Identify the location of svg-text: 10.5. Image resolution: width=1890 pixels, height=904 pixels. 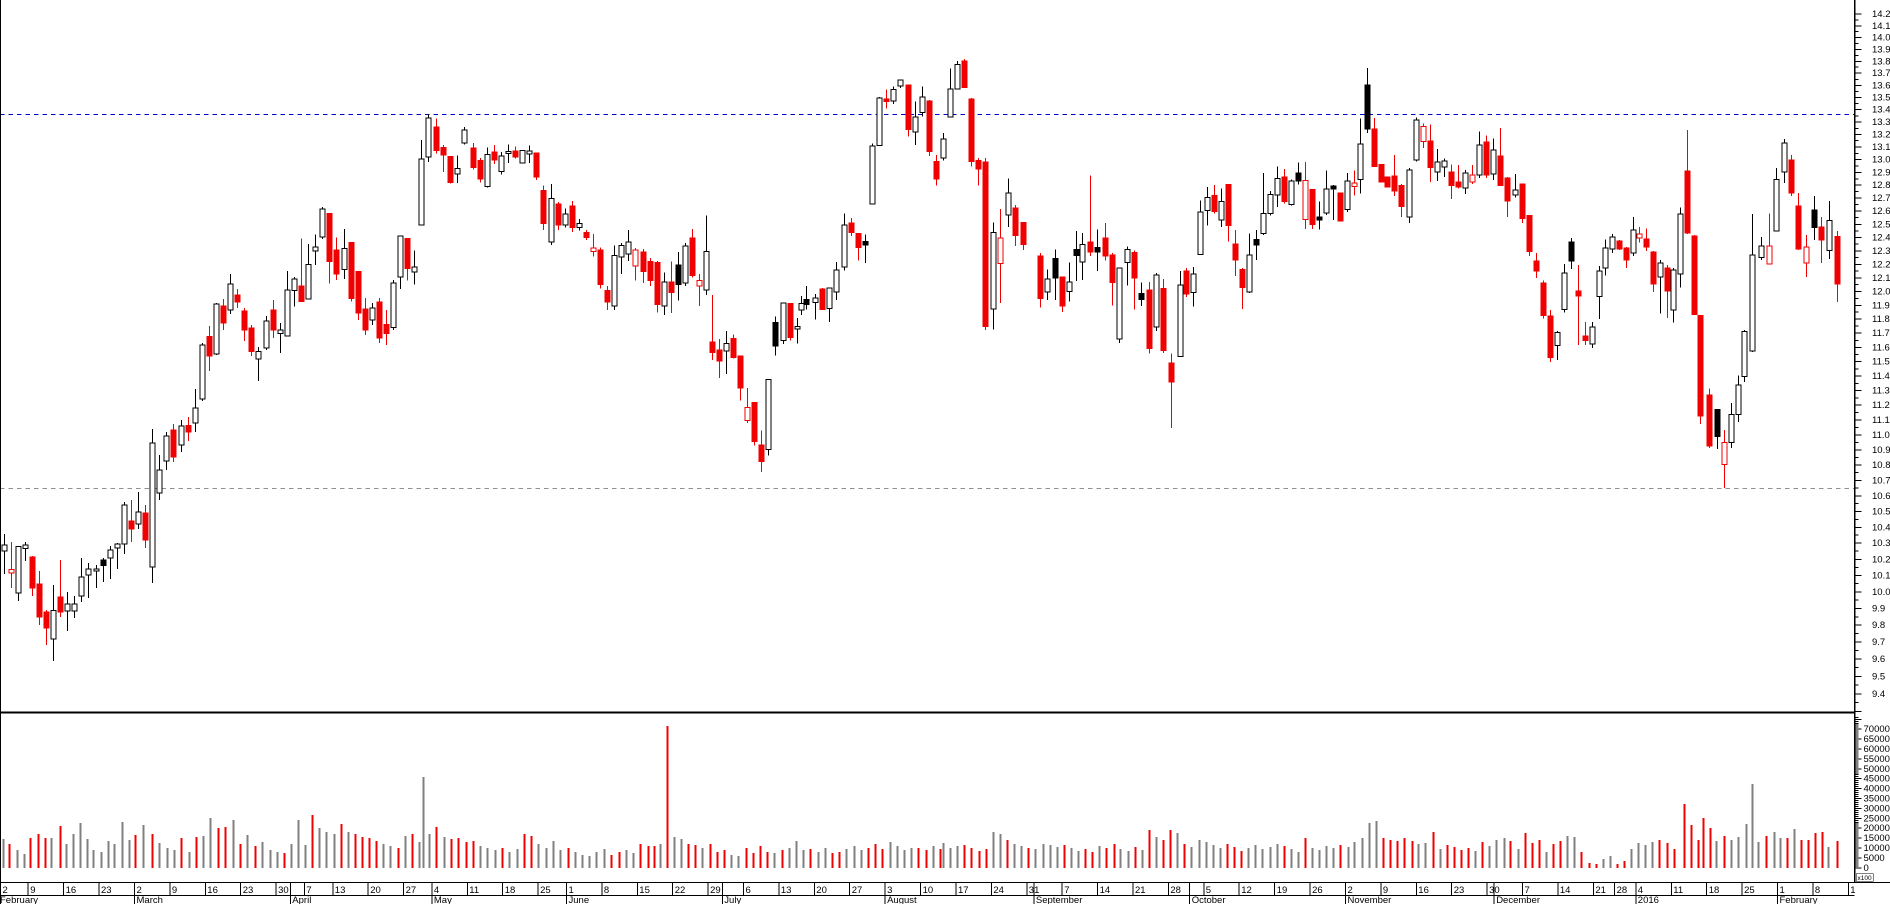
(1881, 512).